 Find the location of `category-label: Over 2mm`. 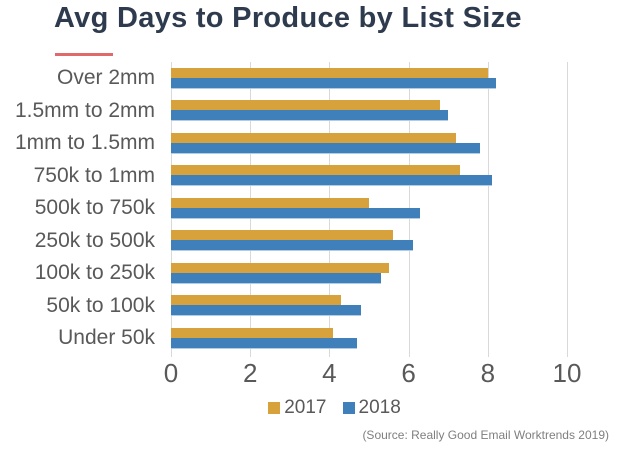

category-label: Over 2mm is located at coordinates (105, 78).